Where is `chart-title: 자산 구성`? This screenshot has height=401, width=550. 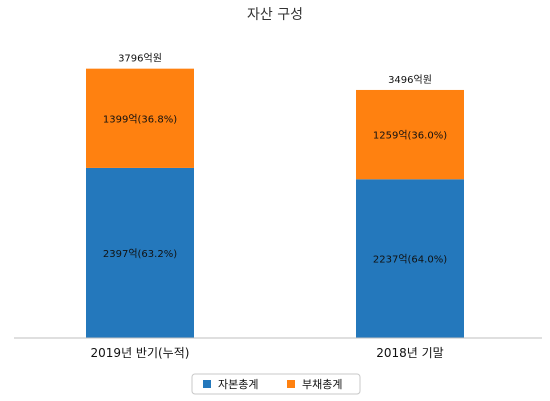 chart-title: 자산 구성 is located at coordinates (275, 15).